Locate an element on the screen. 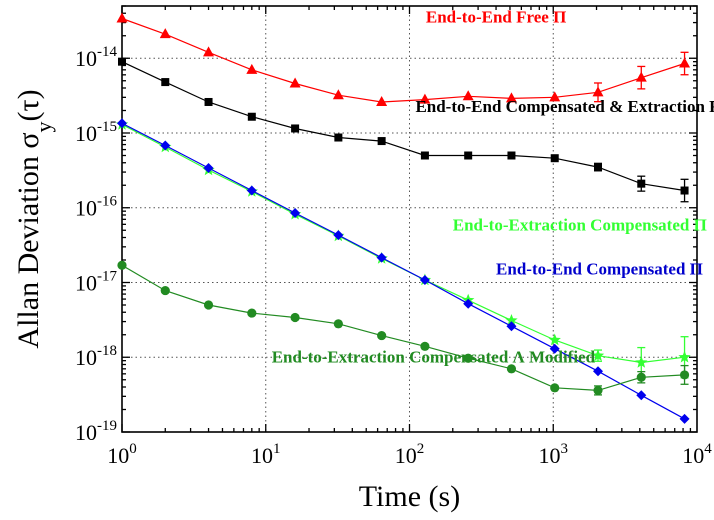 This screenshot has width=714, height=520. y-tick-label: 10-16 is located at coordinates (96, 207).